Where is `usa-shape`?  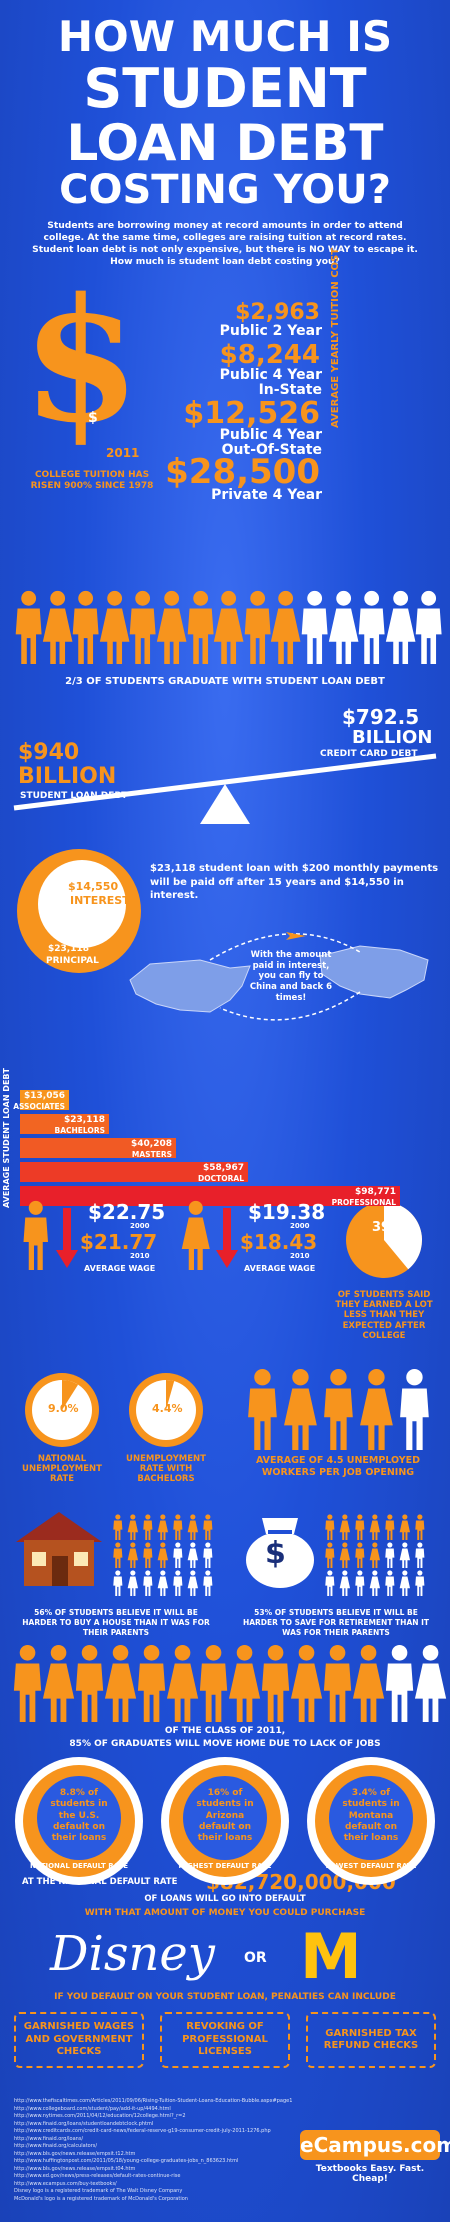
usa-shape is located at coordinates (190, 986).